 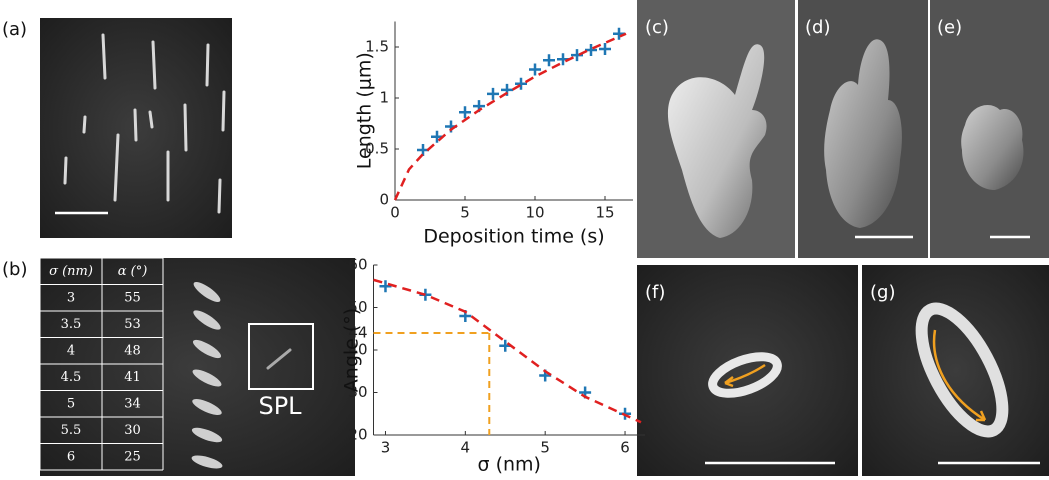 What do you see at coordinates (71, 430) in the screenshot?
I see `table-cell: 5.5` at bounding box center [71, 430].